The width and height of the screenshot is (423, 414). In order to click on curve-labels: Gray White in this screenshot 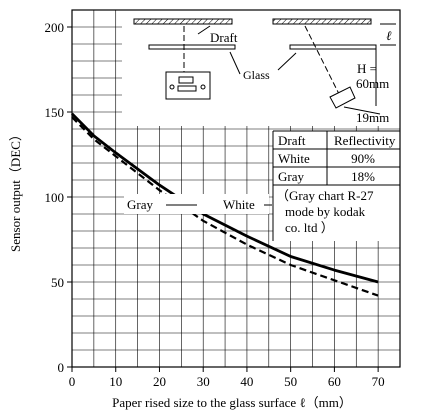, I will do `click(198, 204)`.